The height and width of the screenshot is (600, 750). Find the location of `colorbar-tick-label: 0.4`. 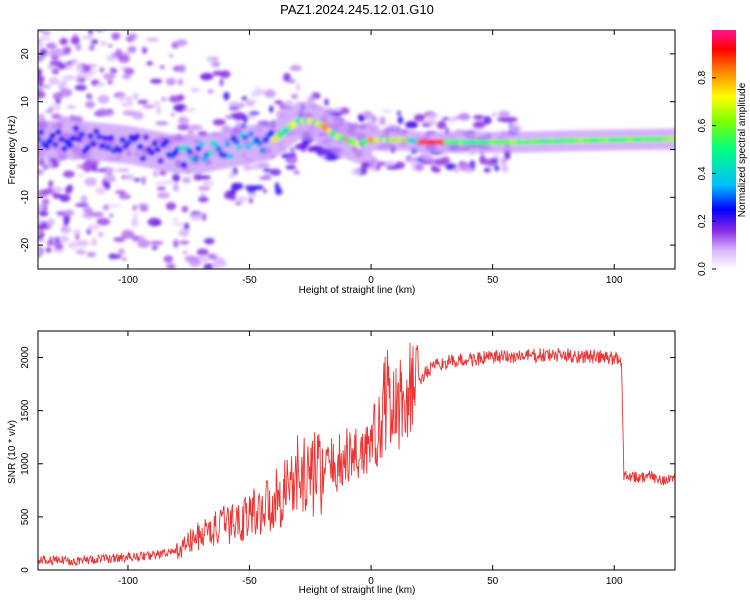

colorbar-tick-label: 0.4 is located at coordinates (702, 173).